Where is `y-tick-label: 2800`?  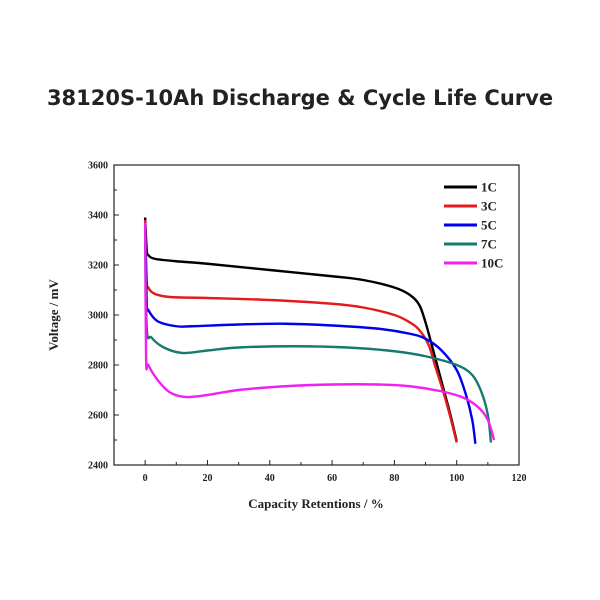 y-tick-label: 2800 is located at coordinates (98, 366).